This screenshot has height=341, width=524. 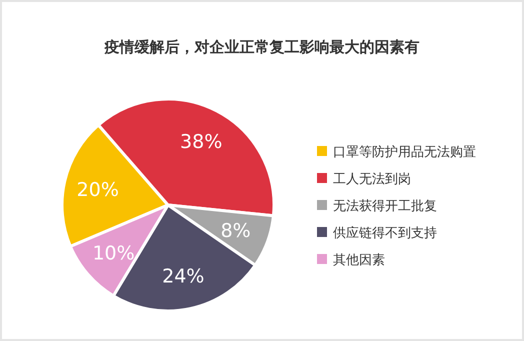 What do you see at coordinates (404, 152) in the screenshot?
I see `legend-label: 口罩等防护用品无法购置` at bounding box center [404, 152].